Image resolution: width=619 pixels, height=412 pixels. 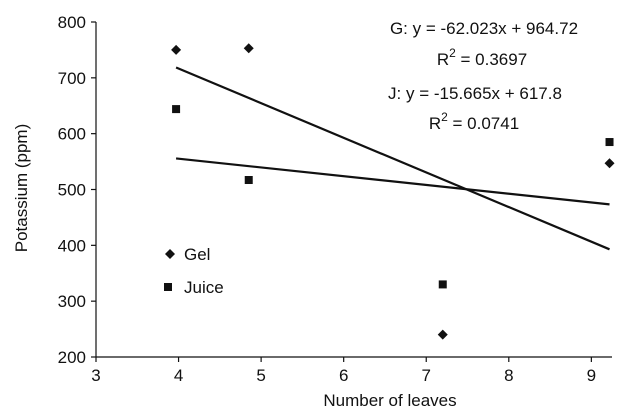 What do you see at coordinates (168, 287) in the screenshot?
I see `legend-marker-juice` at bounding box center [168, 287].